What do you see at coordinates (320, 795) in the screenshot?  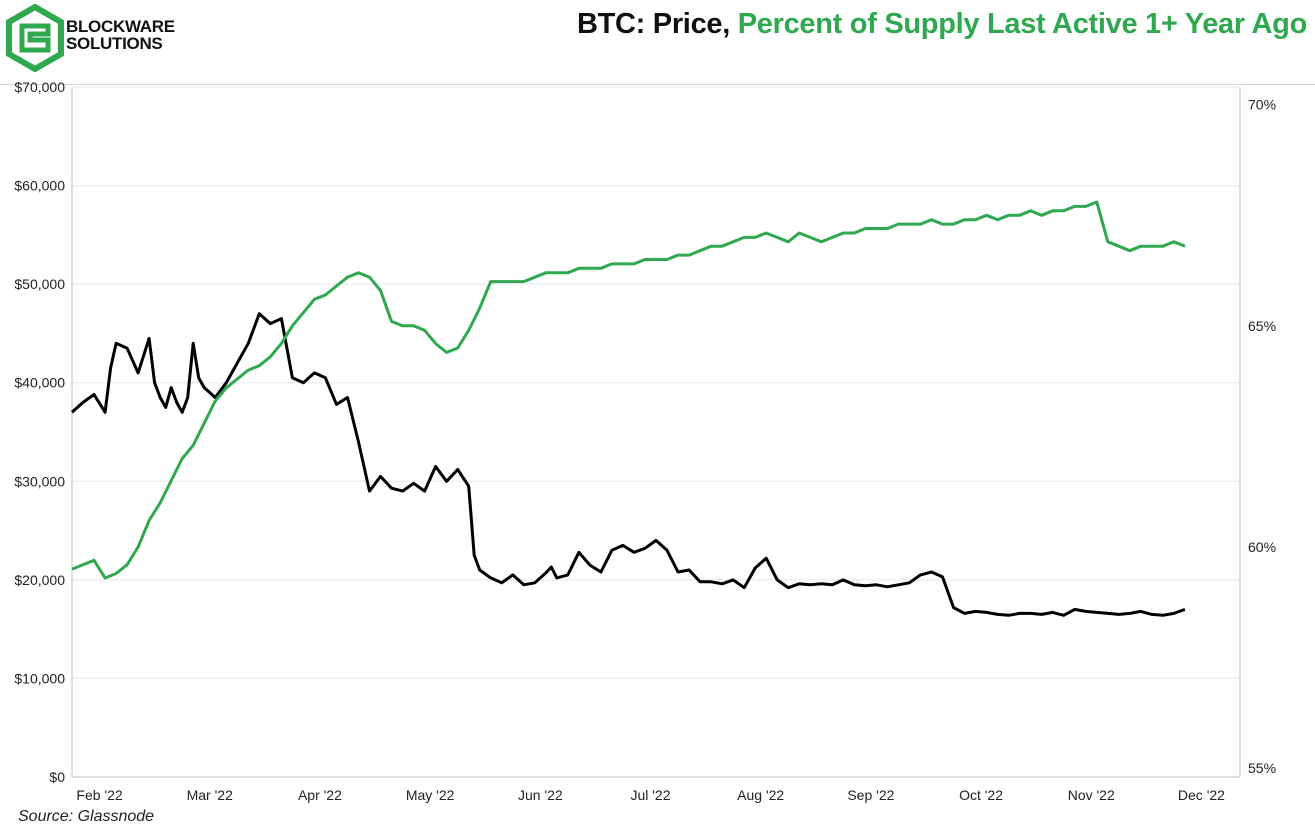 I see `x-tick-label: Apr '22` at bounding box center [320, 795].